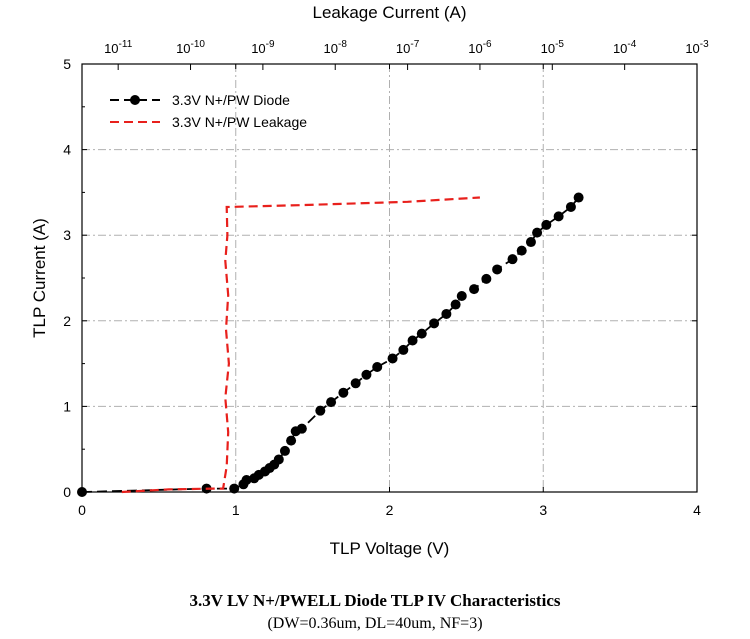  Describe the element at coordinates (408, 47) in the screenshot. I see `x2-tick-label: 10⁻⁷` at that location.